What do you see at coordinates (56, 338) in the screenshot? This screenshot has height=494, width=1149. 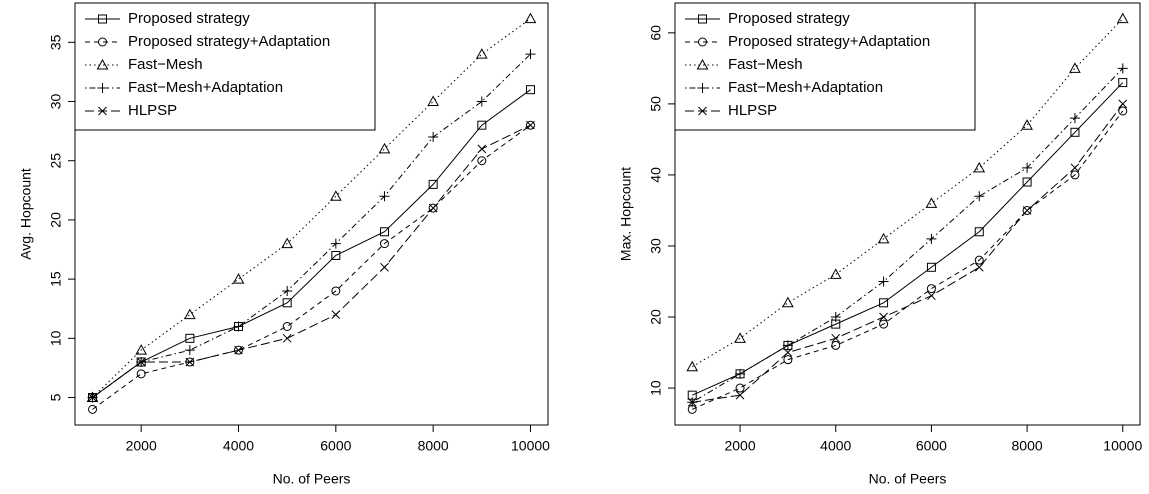 I see `y-tick-label: 10` at bounding box center [56, 338].